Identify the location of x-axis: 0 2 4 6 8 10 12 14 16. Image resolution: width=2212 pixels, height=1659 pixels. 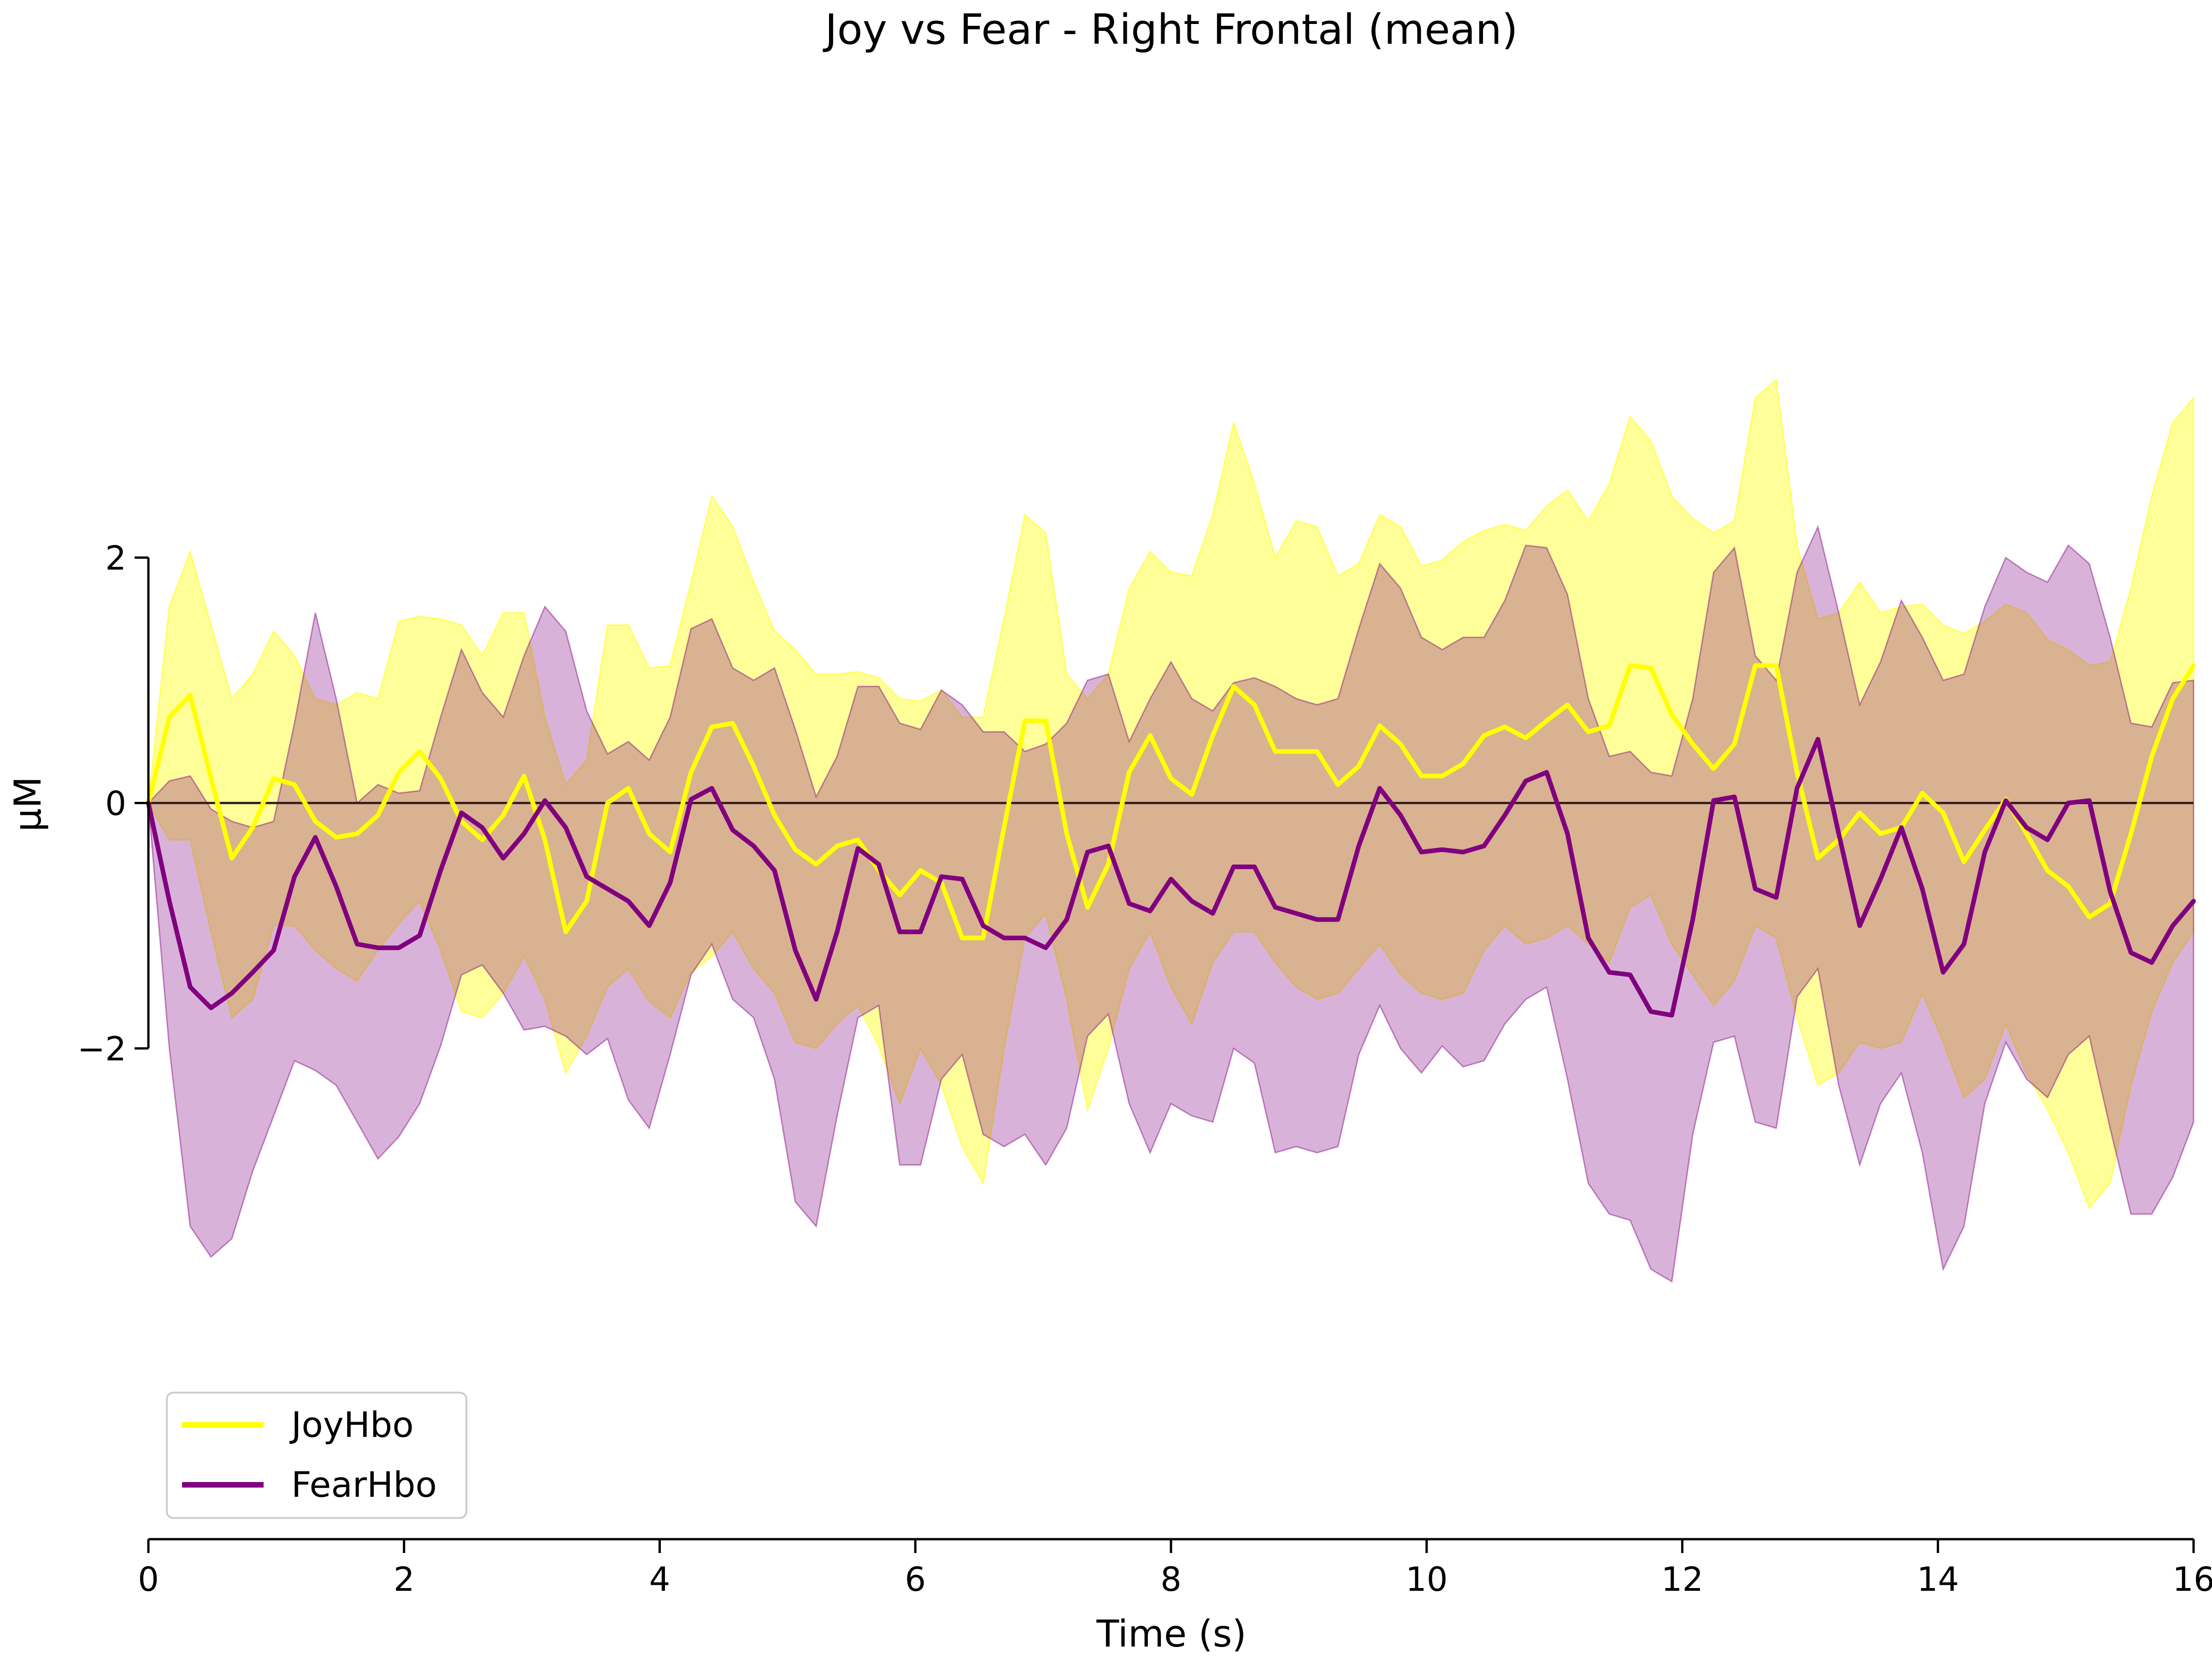
(1175, 1568).